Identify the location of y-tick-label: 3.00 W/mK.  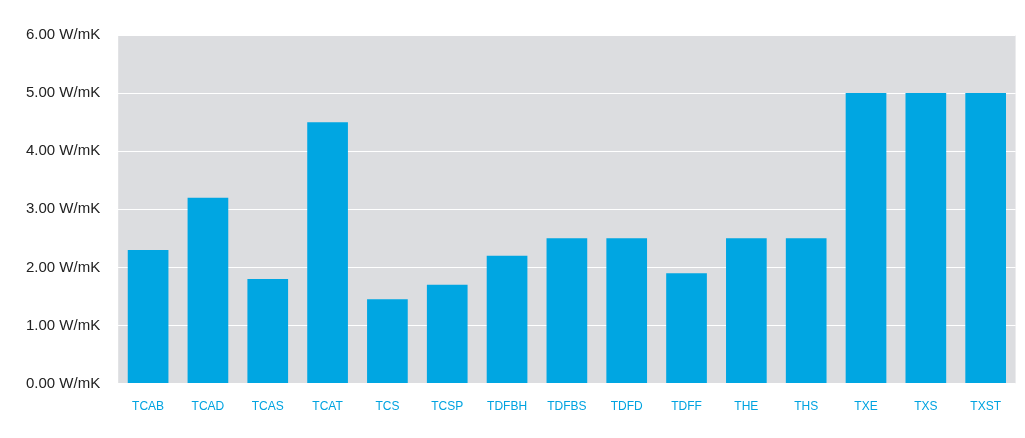
(63, 208).